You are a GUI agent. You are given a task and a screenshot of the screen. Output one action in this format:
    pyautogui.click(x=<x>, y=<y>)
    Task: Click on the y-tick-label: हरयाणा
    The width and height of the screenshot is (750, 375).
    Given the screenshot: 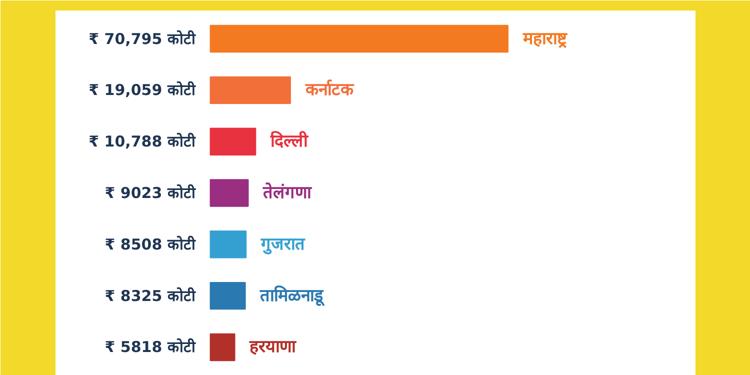 What is the action you would take?
    pyautogui.click(x=272, y=347)
    